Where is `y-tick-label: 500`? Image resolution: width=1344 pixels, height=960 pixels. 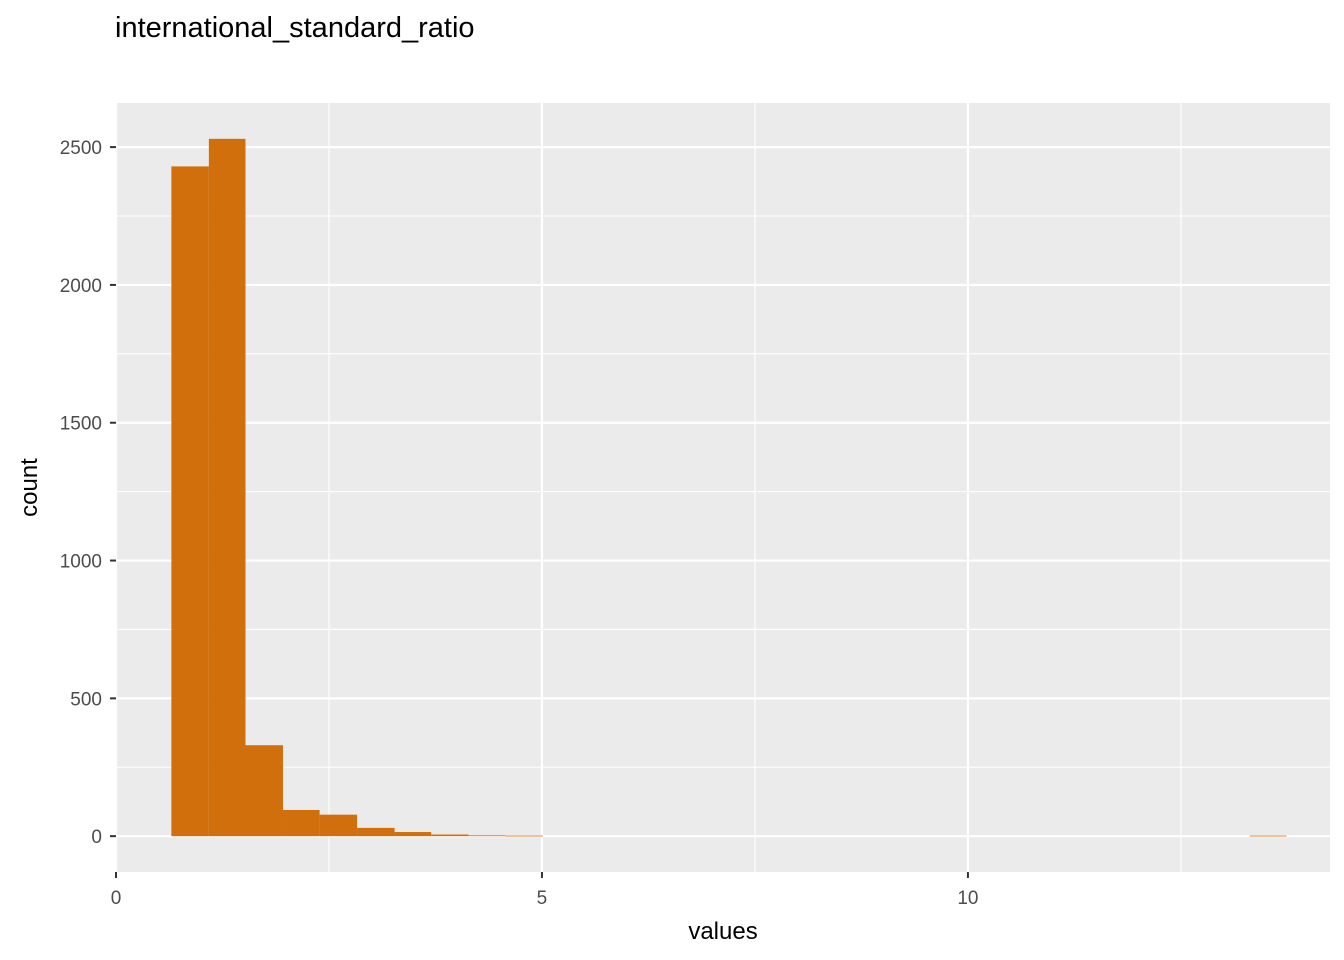 y-tick-label: 500 is located at coordinates (86, 699).